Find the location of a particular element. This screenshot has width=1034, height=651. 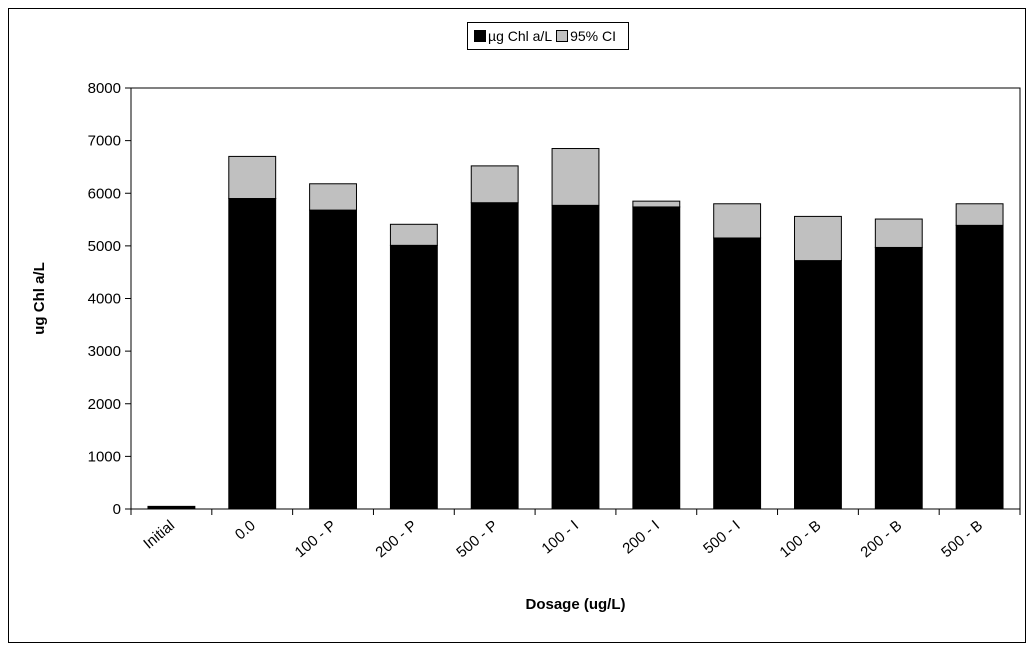

legend-swatch-value is located at coordinates (480, 36).